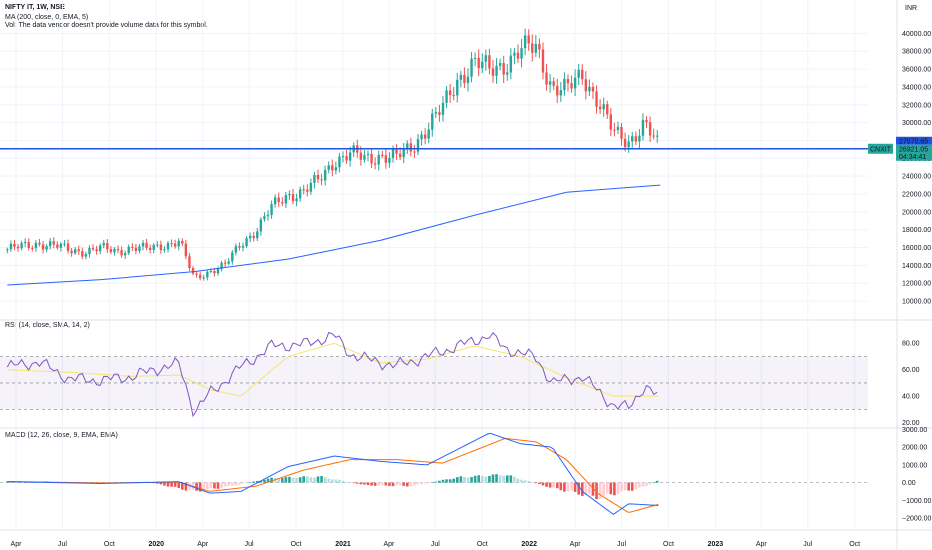  I want to click on rsi-line, so click(332, 374).